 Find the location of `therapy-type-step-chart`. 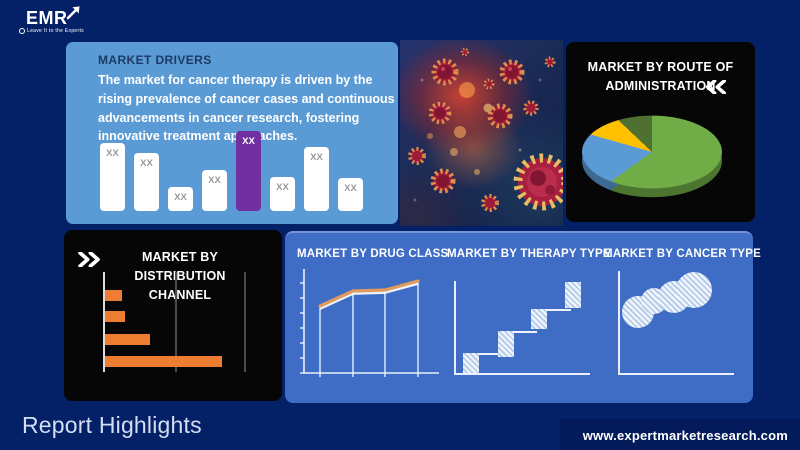

therapy-type-step-chart is located at coordinates (522, 326).